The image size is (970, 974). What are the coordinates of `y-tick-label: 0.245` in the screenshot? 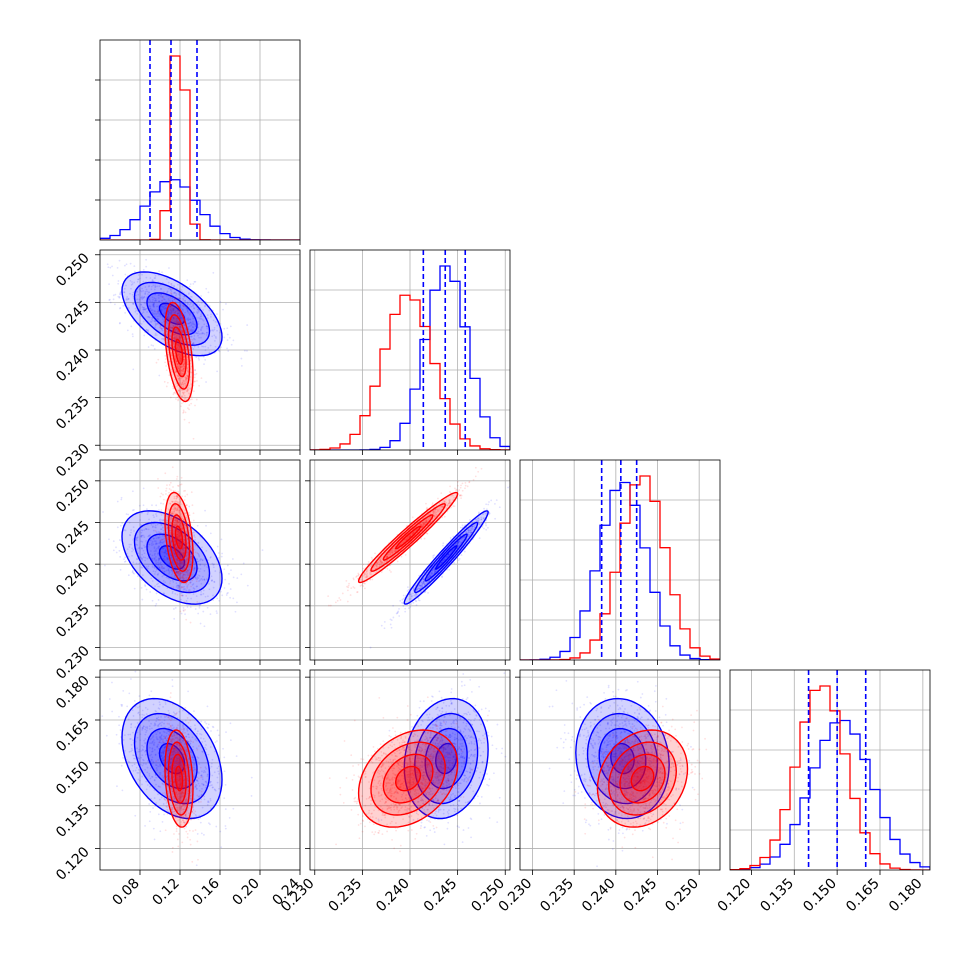 It's located at (73, 538).